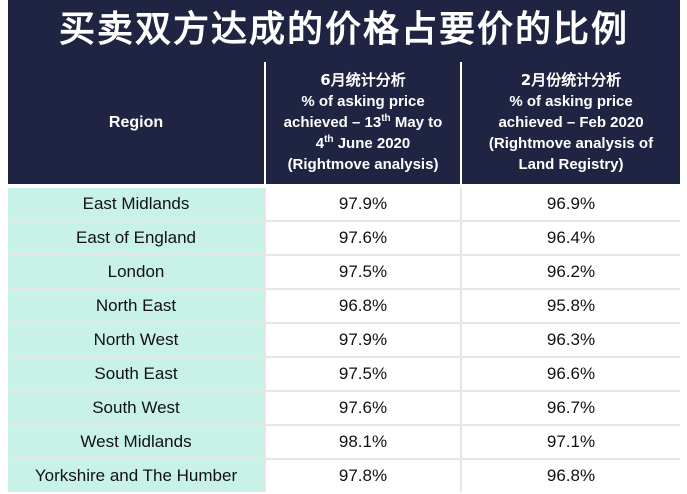 Image resolution: width=687 pixels, height=494 pixels. I want to click on table-row: London 97.5% 96.2%, so click(344, 272).